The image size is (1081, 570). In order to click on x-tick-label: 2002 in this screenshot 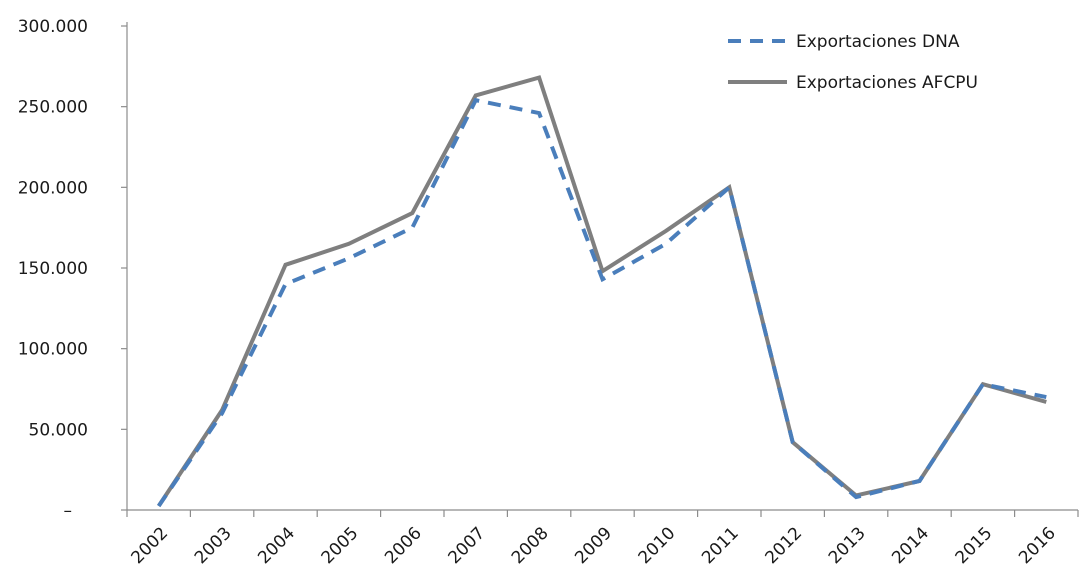, I will do `click(149, 545)`.